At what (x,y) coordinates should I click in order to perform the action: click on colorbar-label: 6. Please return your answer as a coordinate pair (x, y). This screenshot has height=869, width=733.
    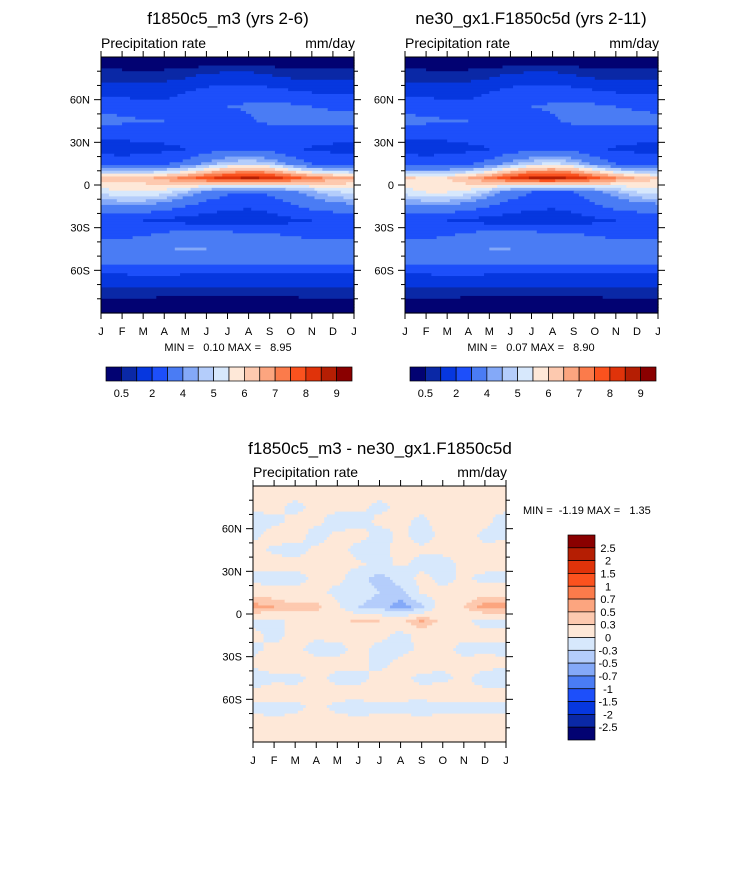
    Looking at the image, I should click on (244, 394).